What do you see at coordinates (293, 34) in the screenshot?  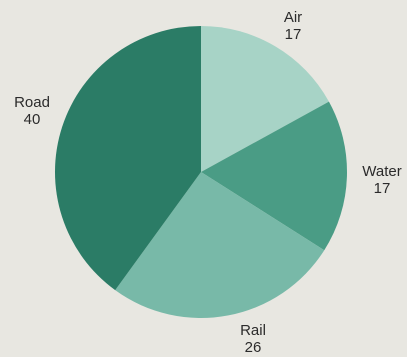 I see `pie-value-air: 17` at bounding box center [293, 34].